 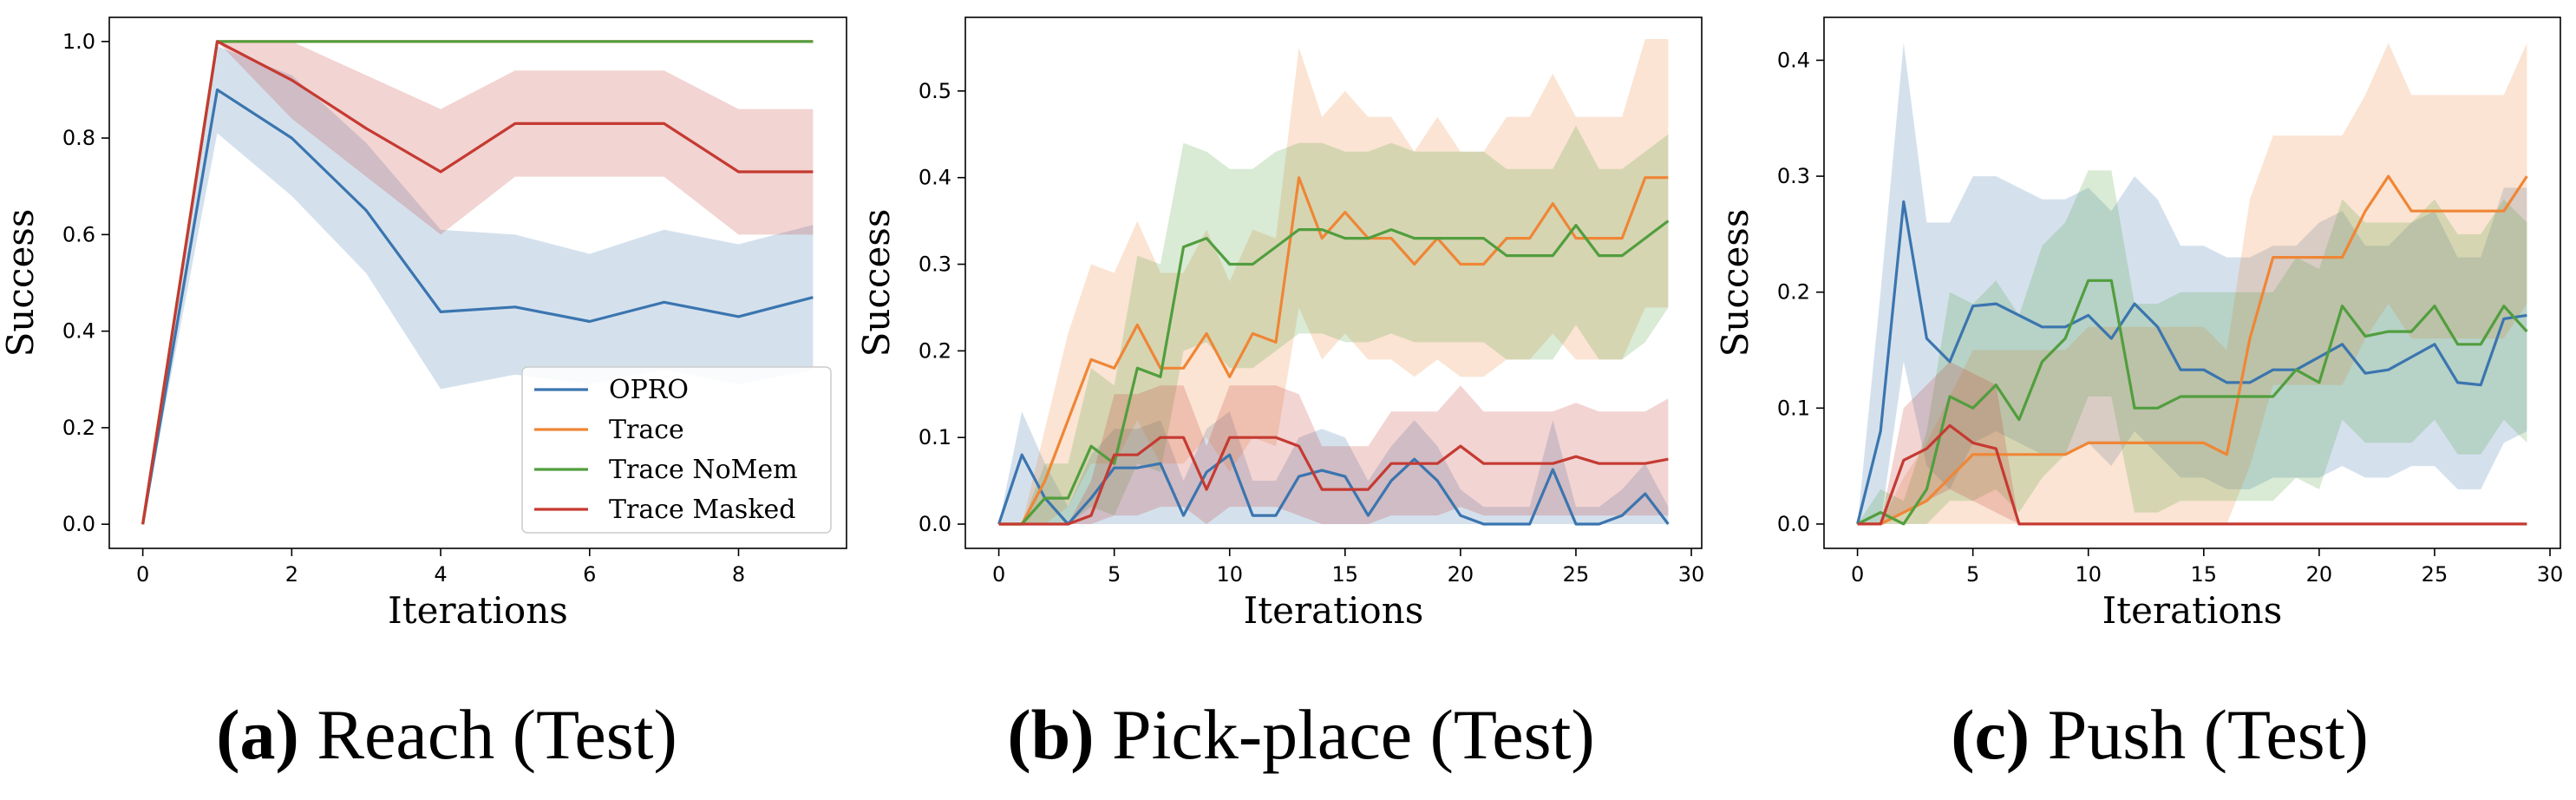 I want to click on x-tick-label: 8, so click(x=738, y=574).